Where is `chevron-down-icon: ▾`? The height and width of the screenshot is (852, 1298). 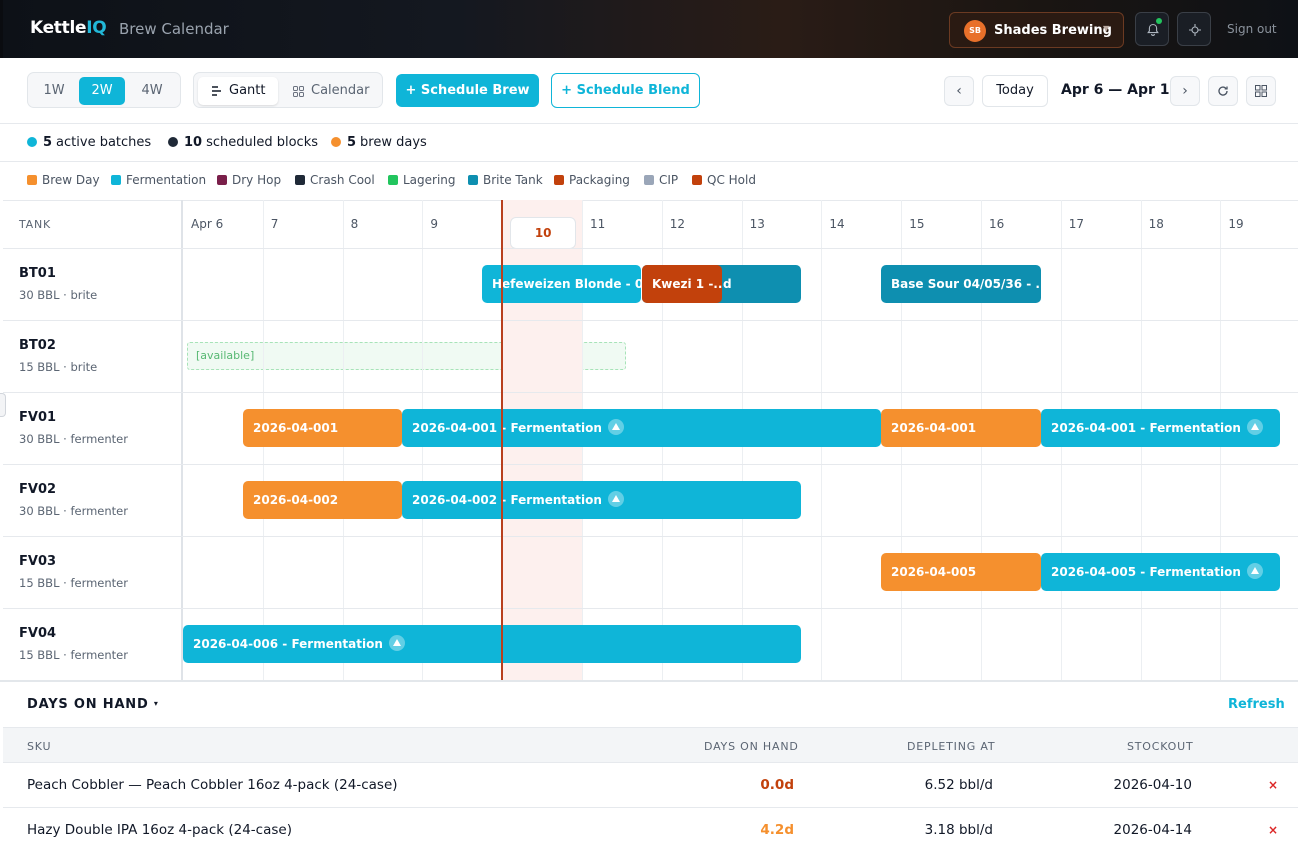 chevron-down-icon: ▾ is located at coordinates (156, 703).